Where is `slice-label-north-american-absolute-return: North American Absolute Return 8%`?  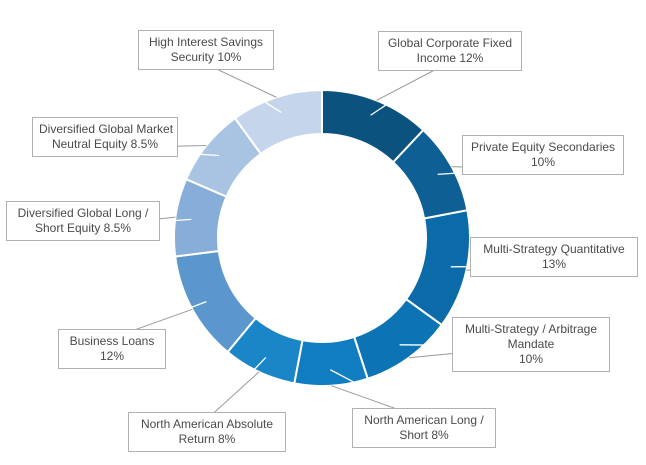
slice-label-north-american-absolute-return: North American Absolute Return 8% is located at coordinates (207, 432).